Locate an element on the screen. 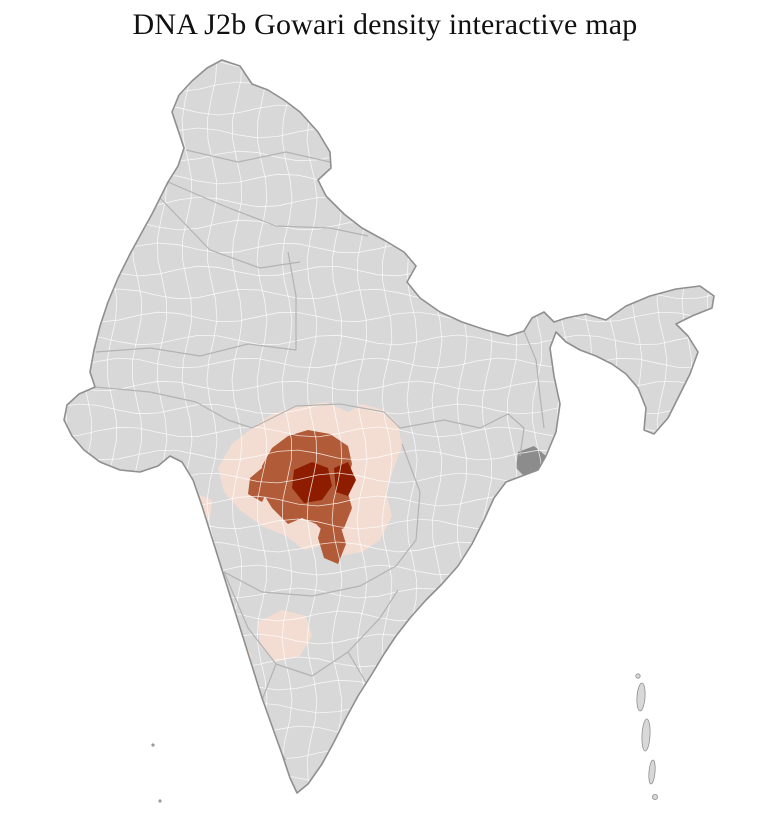 The height and width of the screenshot is (813, 770). density-region-medium-west-knob is located at coordinates (259, 485).